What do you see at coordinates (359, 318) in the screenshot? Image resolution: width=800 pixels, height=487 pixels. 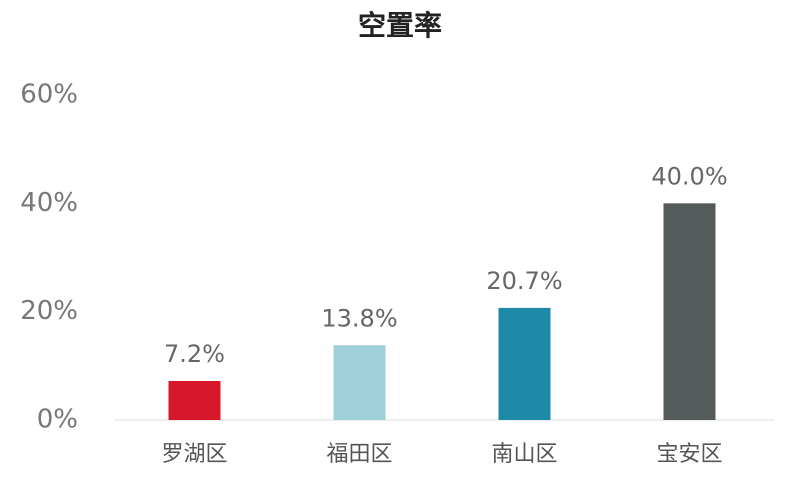 I see `value-label: 13.8%` at bounding box center [359, 318].